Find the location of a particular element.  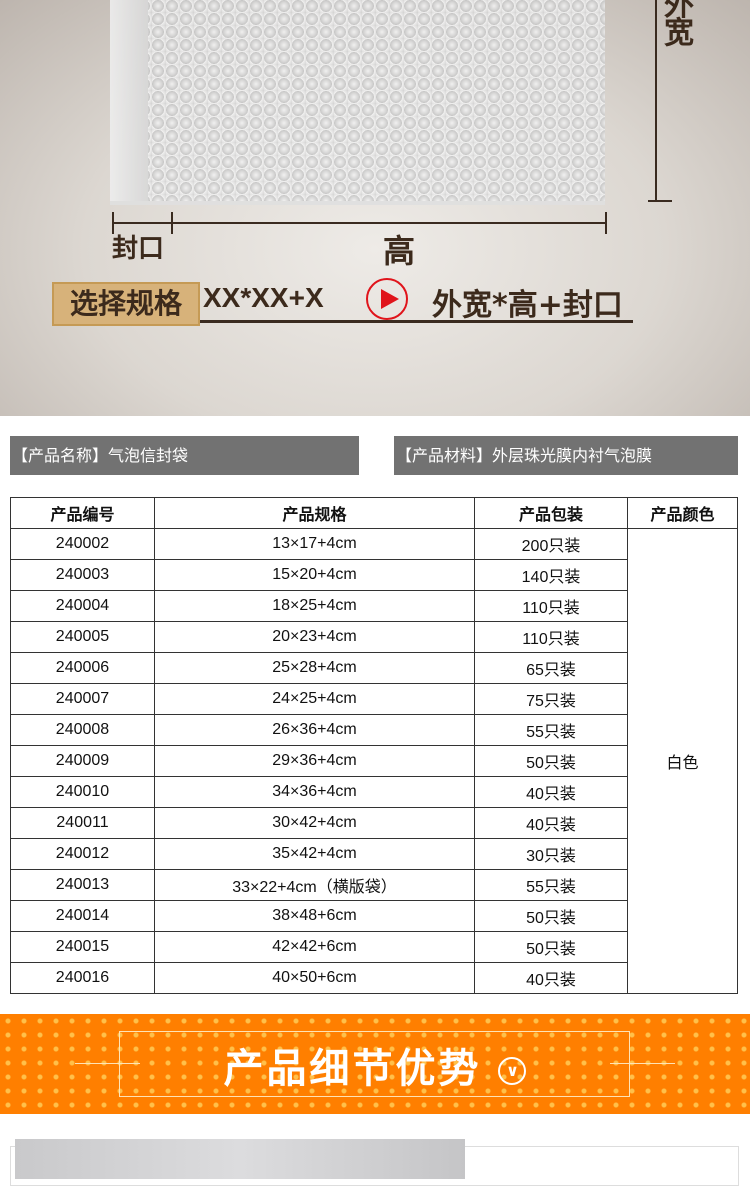

col-header: 产品编号 is located at coordinates (82, 513).